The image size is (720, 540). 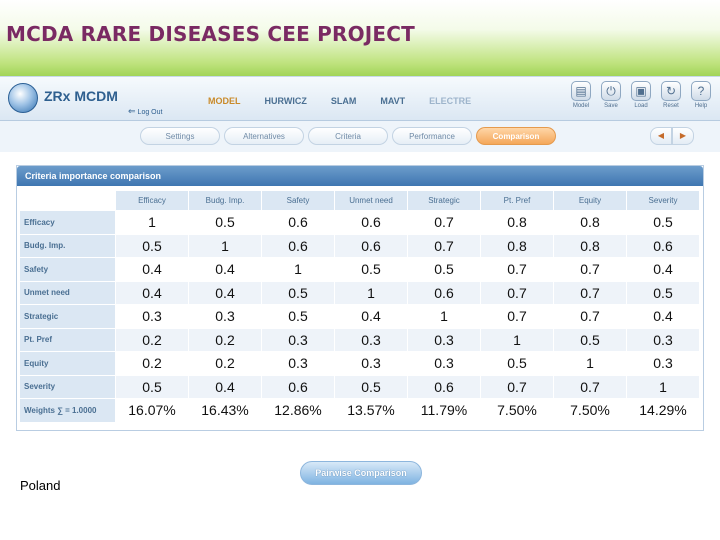 What do you see at coordinates (701, 91) in the screenshot?
I see `help-icon: ?` at bounding box center [701, 91].